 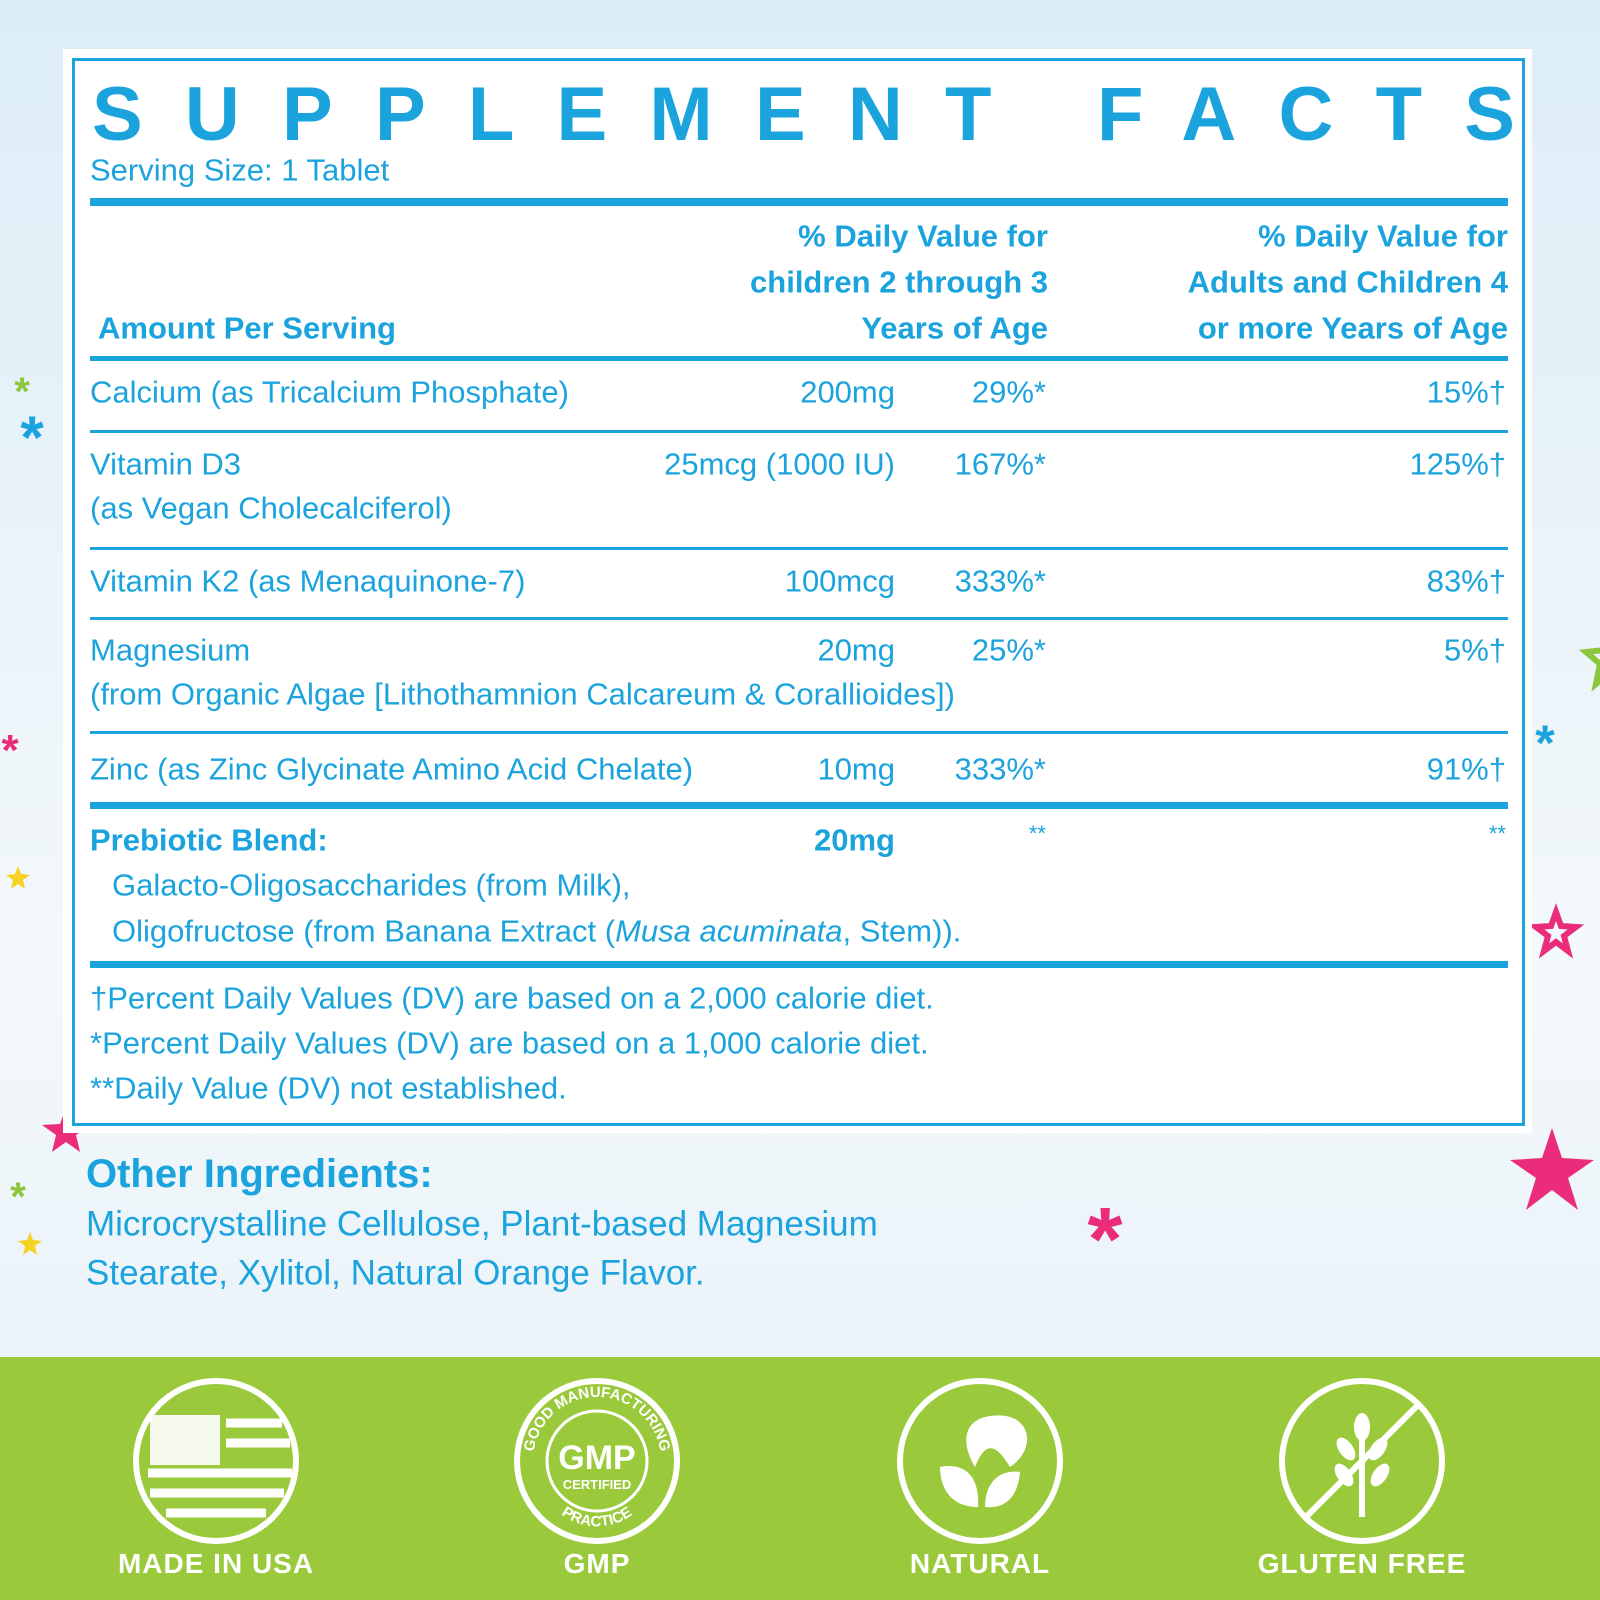 What do you see at coordinates (980, 1563) in the screenshot?
I see `badge-label: NATURAL` at bounding box center [980, 1563].